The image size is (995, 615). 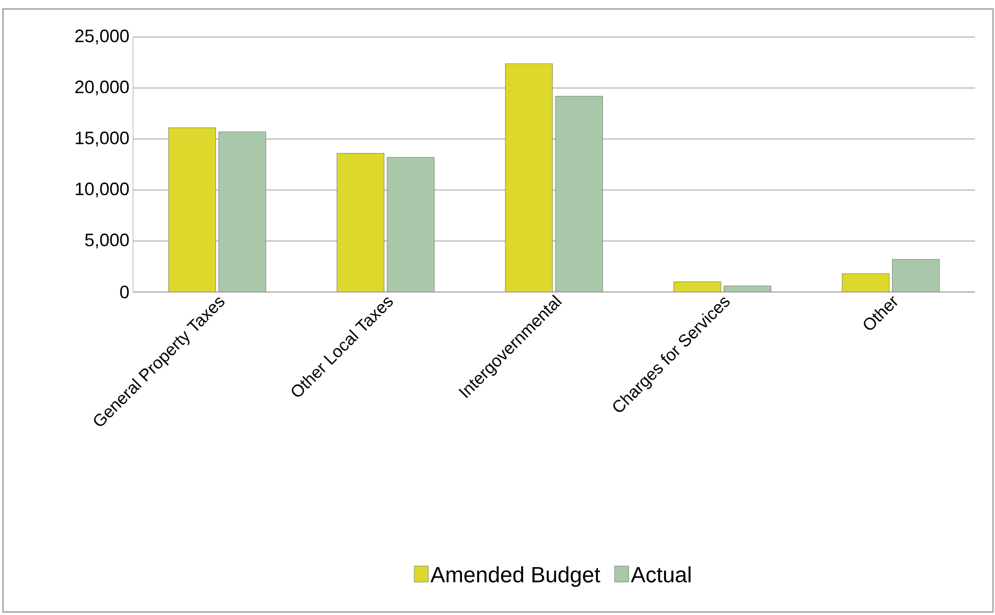 I want to click on y-tick-label: 10,000, so click(x=102, y=190).